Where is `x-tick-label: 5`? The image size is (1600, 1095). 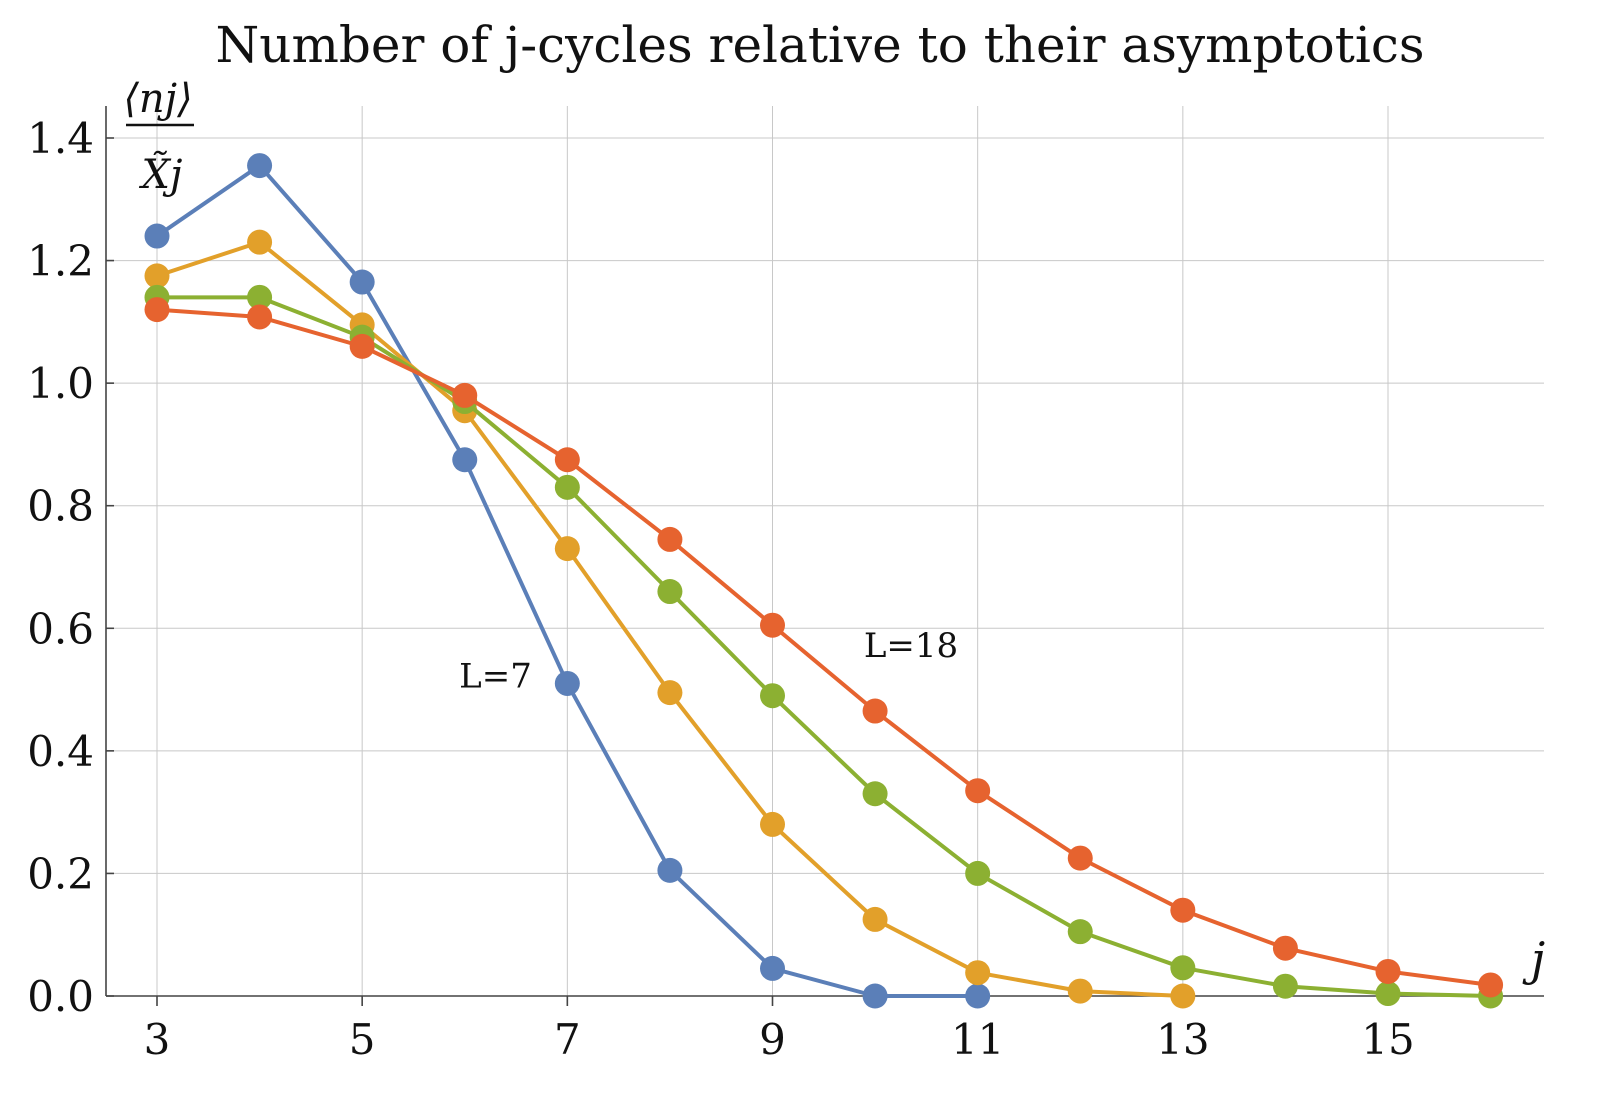 x-tick-label: 5 is located at coordinates (362, 1039).